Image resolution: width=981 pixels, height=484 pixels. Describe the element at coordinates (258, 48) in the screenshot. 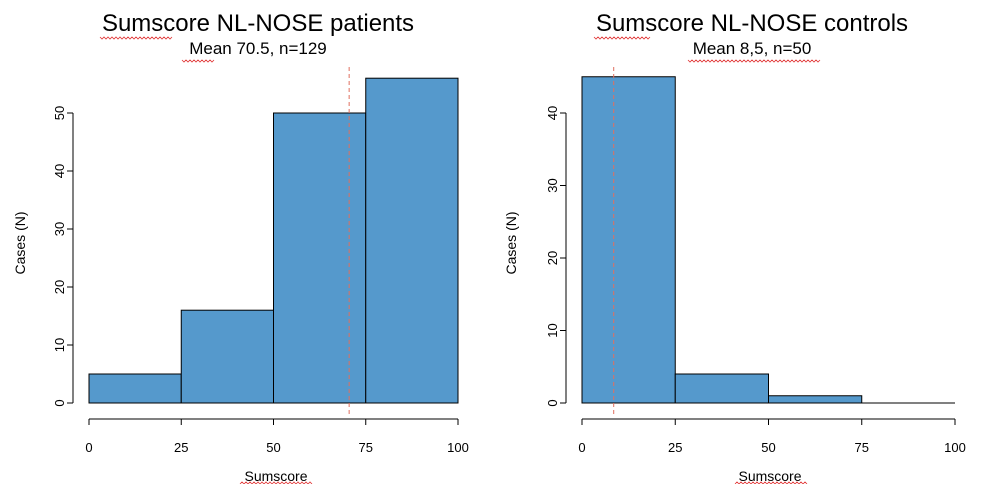

I see `chart-subtitle: Mean 70.5, n=129` at that location.